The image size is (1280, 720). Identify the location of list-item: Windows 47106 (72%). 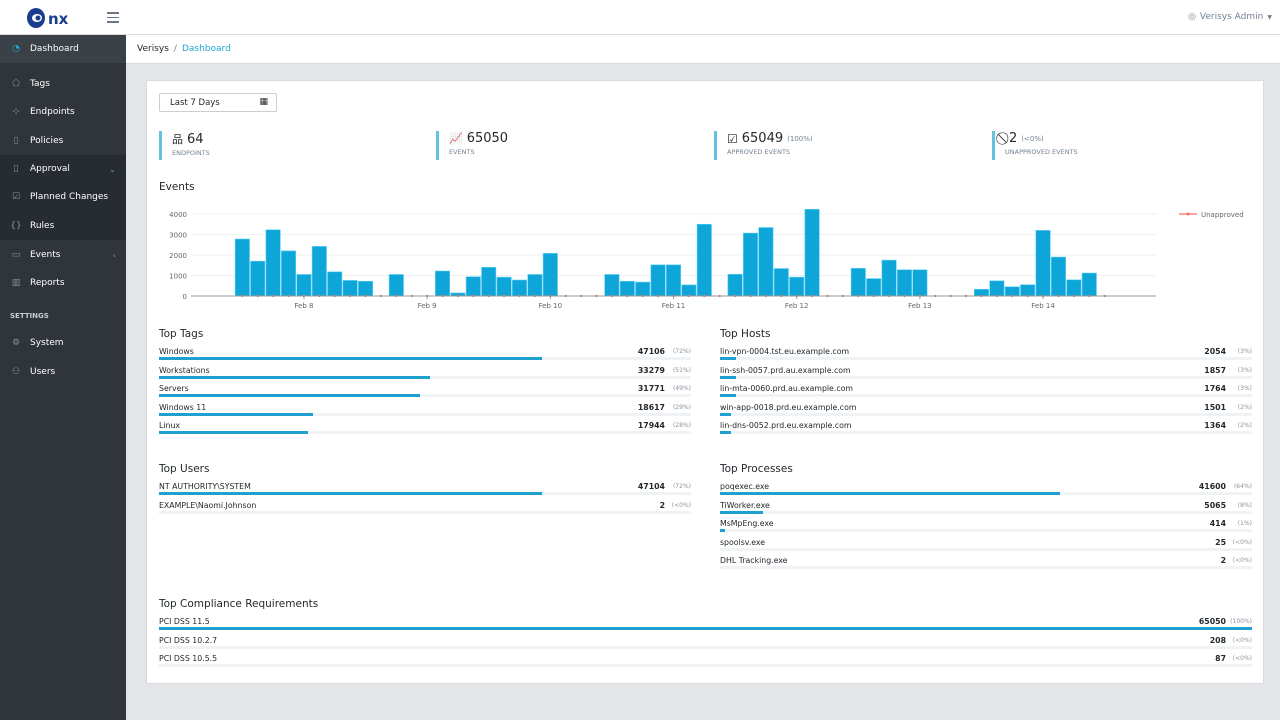
(425, 356).